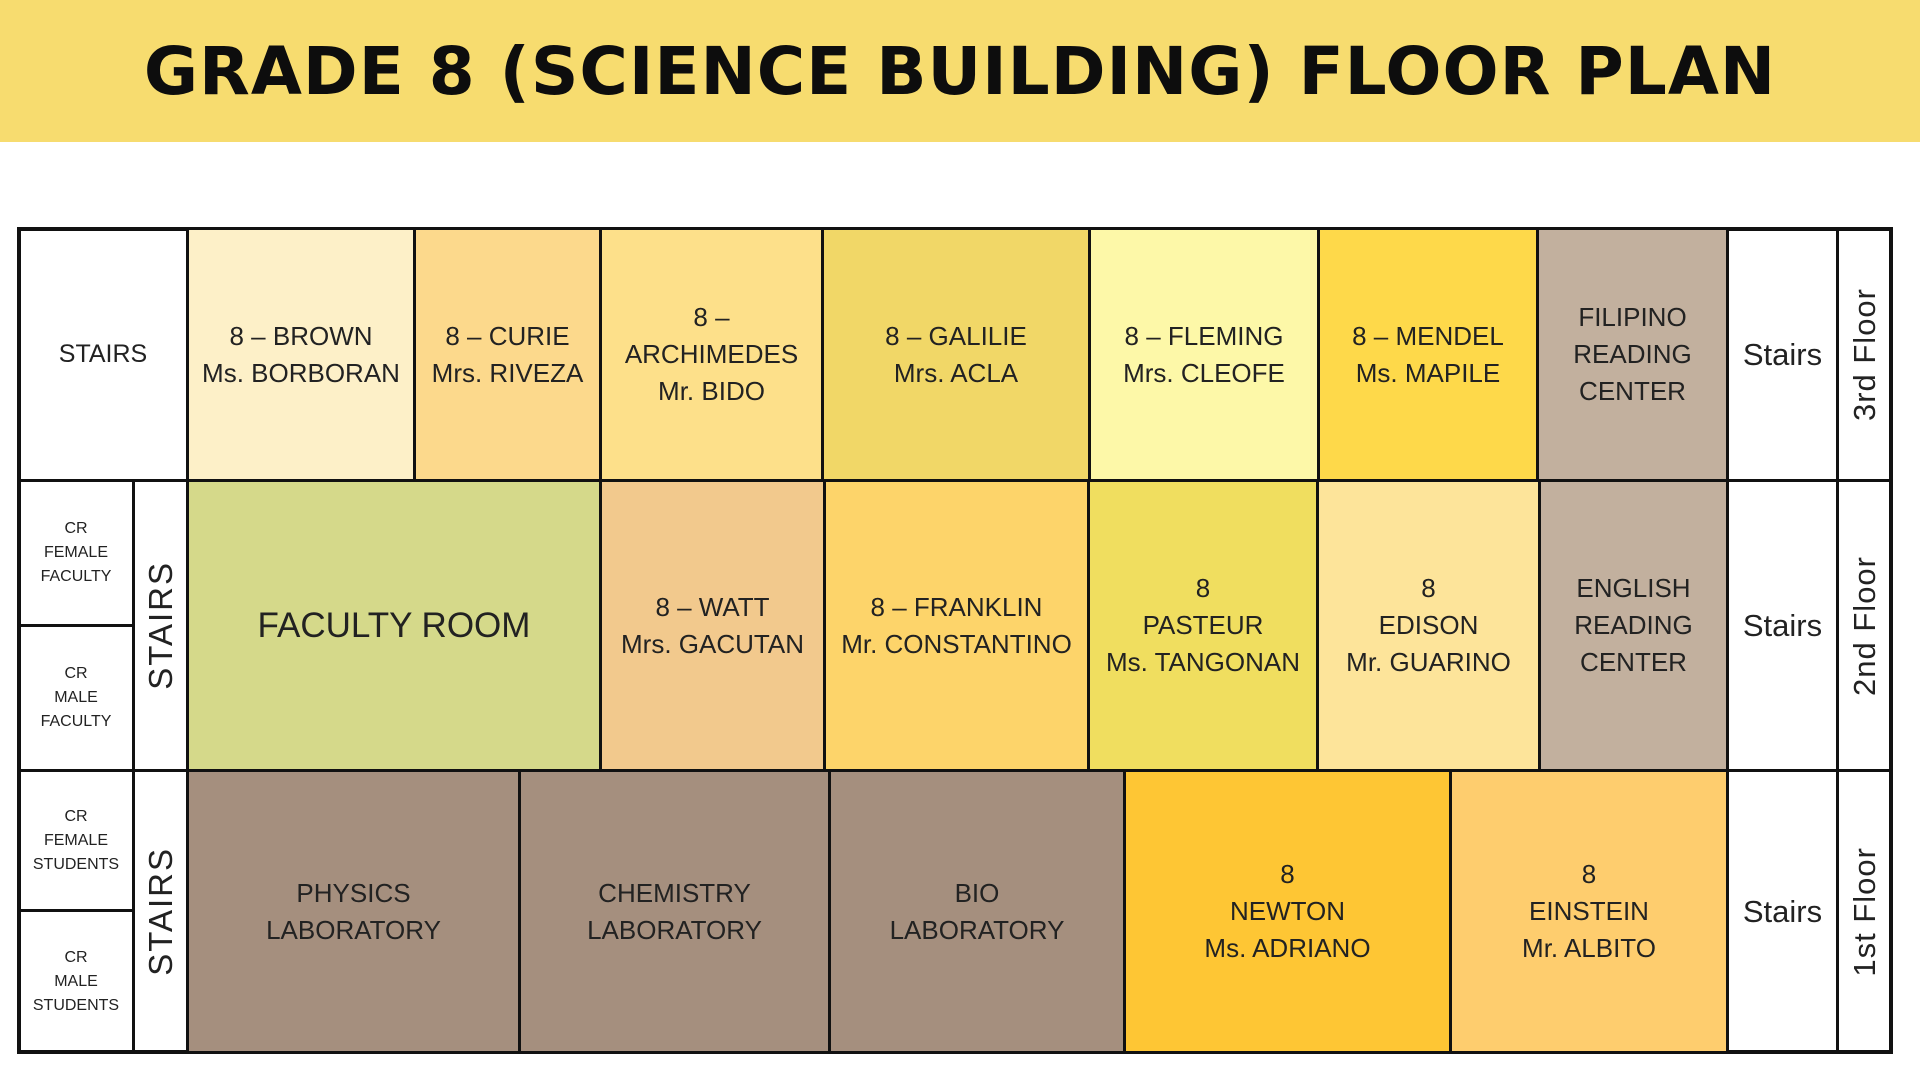  I want to click on cr-female-students: CR FEMALE STUDENTS, so click(76, 840).